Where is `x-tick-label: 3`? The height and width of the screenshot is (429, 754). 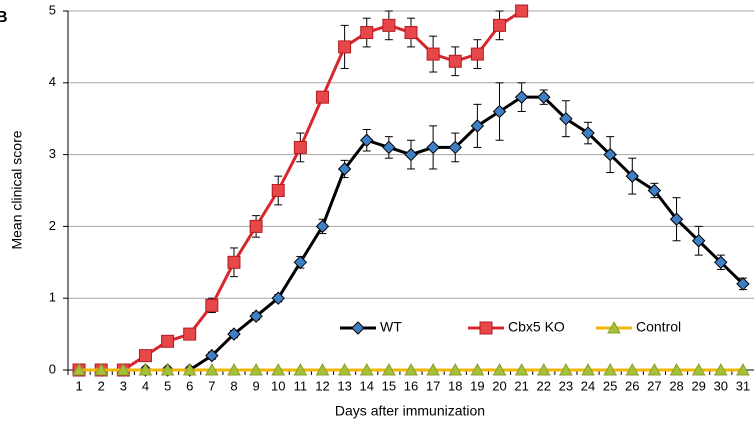
x-tick-label: 3 is located at coordinates (123, 385).